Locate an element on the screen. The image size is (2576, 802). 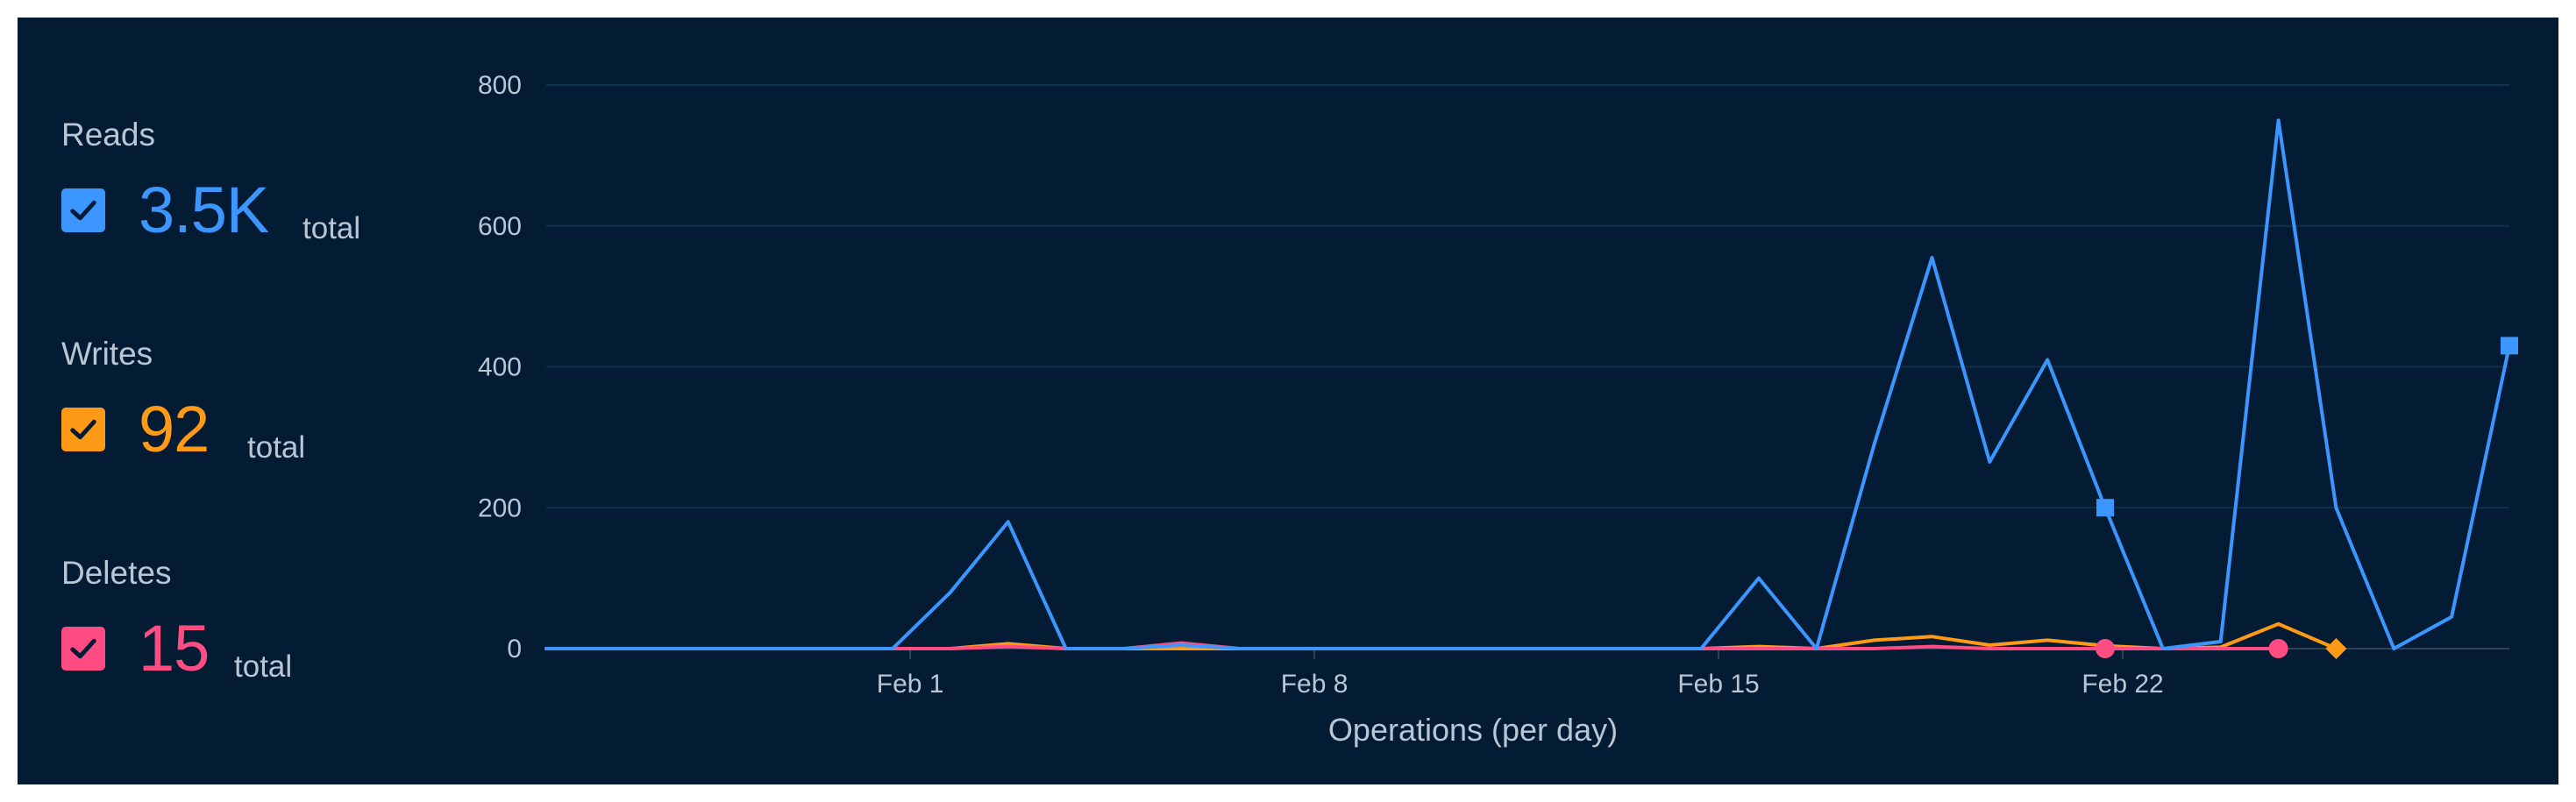
deletes-checkbox is located at coordinates (83, 649).